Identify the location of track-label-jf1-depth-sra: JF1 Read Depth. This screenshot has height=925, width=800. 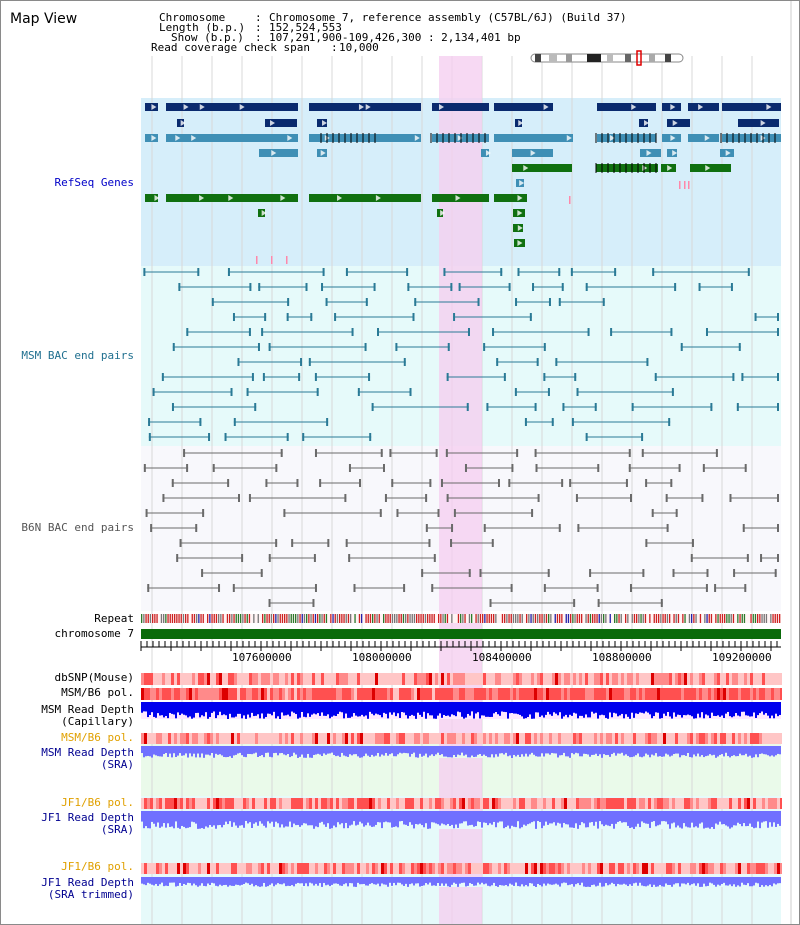
(87, 817).